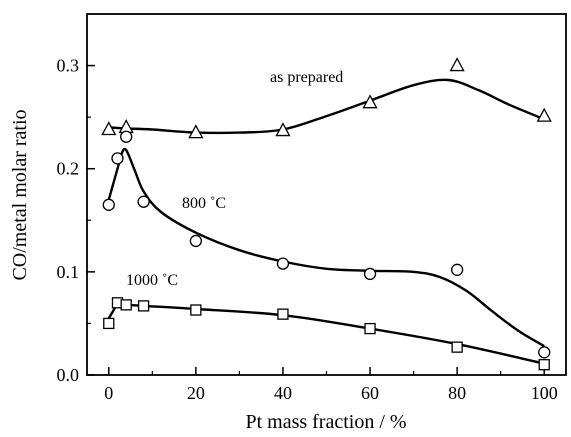 This screenshot has height=437, width=571. Describe the element at coordinates (544, 393) in the screenshot. I see `x-tick-label: 100` at that location.